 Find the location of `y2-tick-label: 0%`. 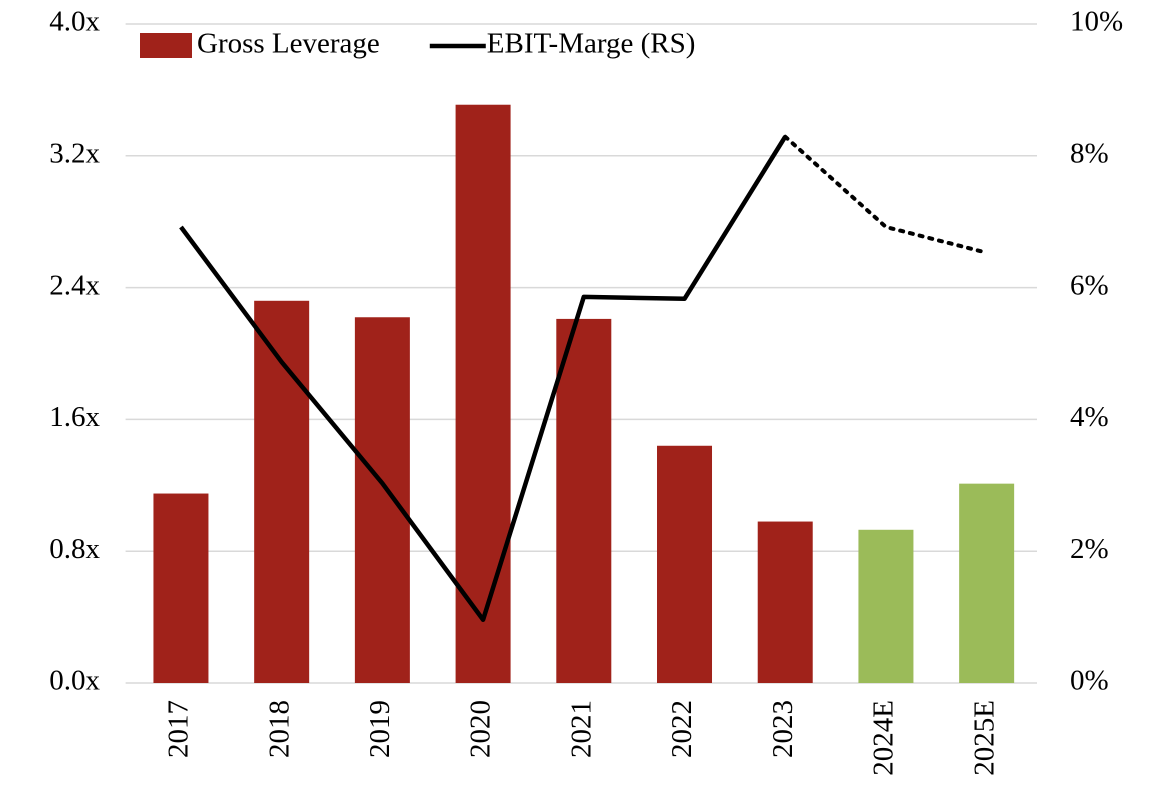

y2-tick-label: 0% is located at coordinates (1089, 681).